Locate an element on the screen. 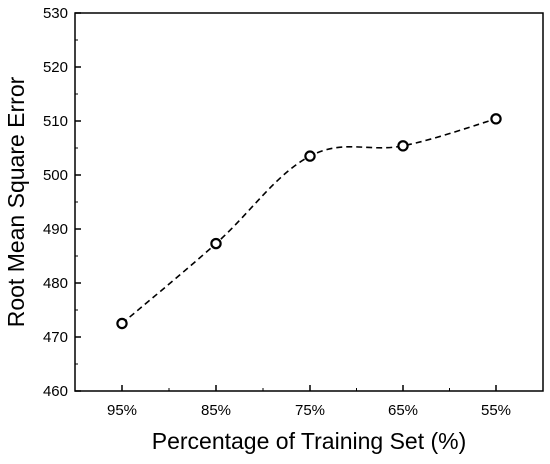 The image size is (550, 464). x-tick-label: 55% is located at coordinates (496, 410).